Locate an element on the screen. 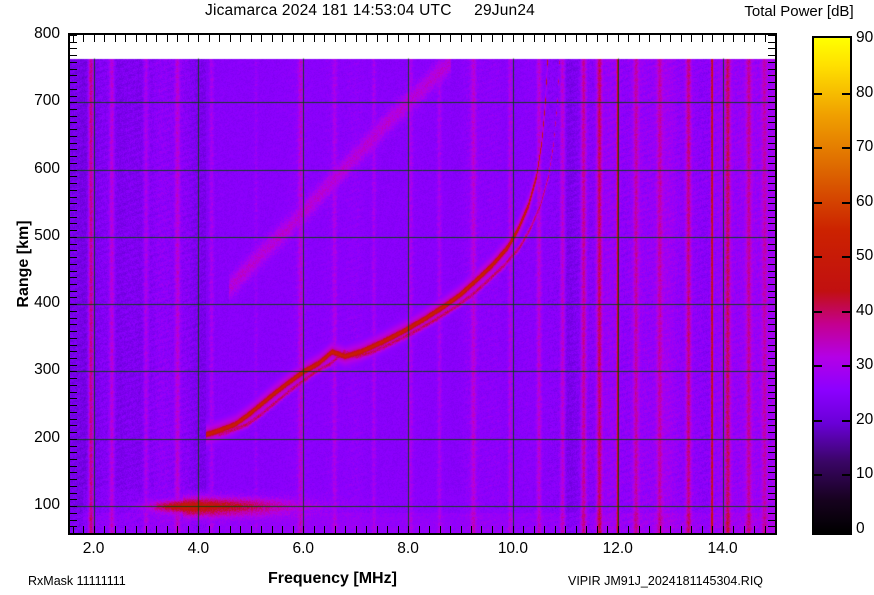 The height and width of the screenshot is (595, 874). colorbar-title: Total Power [dB] is located at coordinates (799, 11).